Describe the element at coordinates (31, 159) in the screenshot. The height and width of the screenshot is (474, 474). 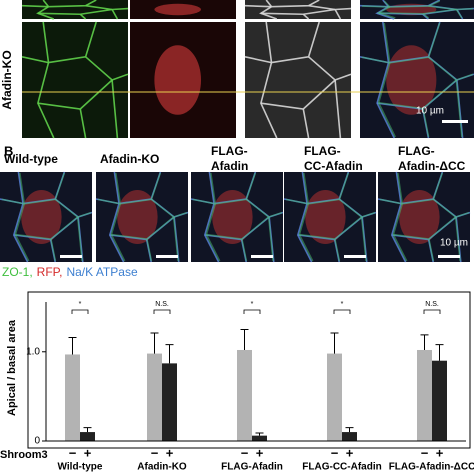
I see `column-label: Wild-type` at that location.